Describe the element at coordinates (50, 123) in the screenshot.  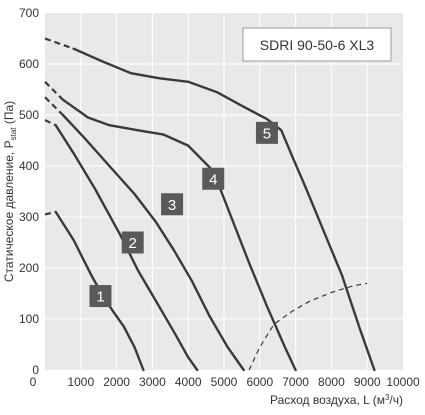
I see `curve-2-dashed-segment` at that location.